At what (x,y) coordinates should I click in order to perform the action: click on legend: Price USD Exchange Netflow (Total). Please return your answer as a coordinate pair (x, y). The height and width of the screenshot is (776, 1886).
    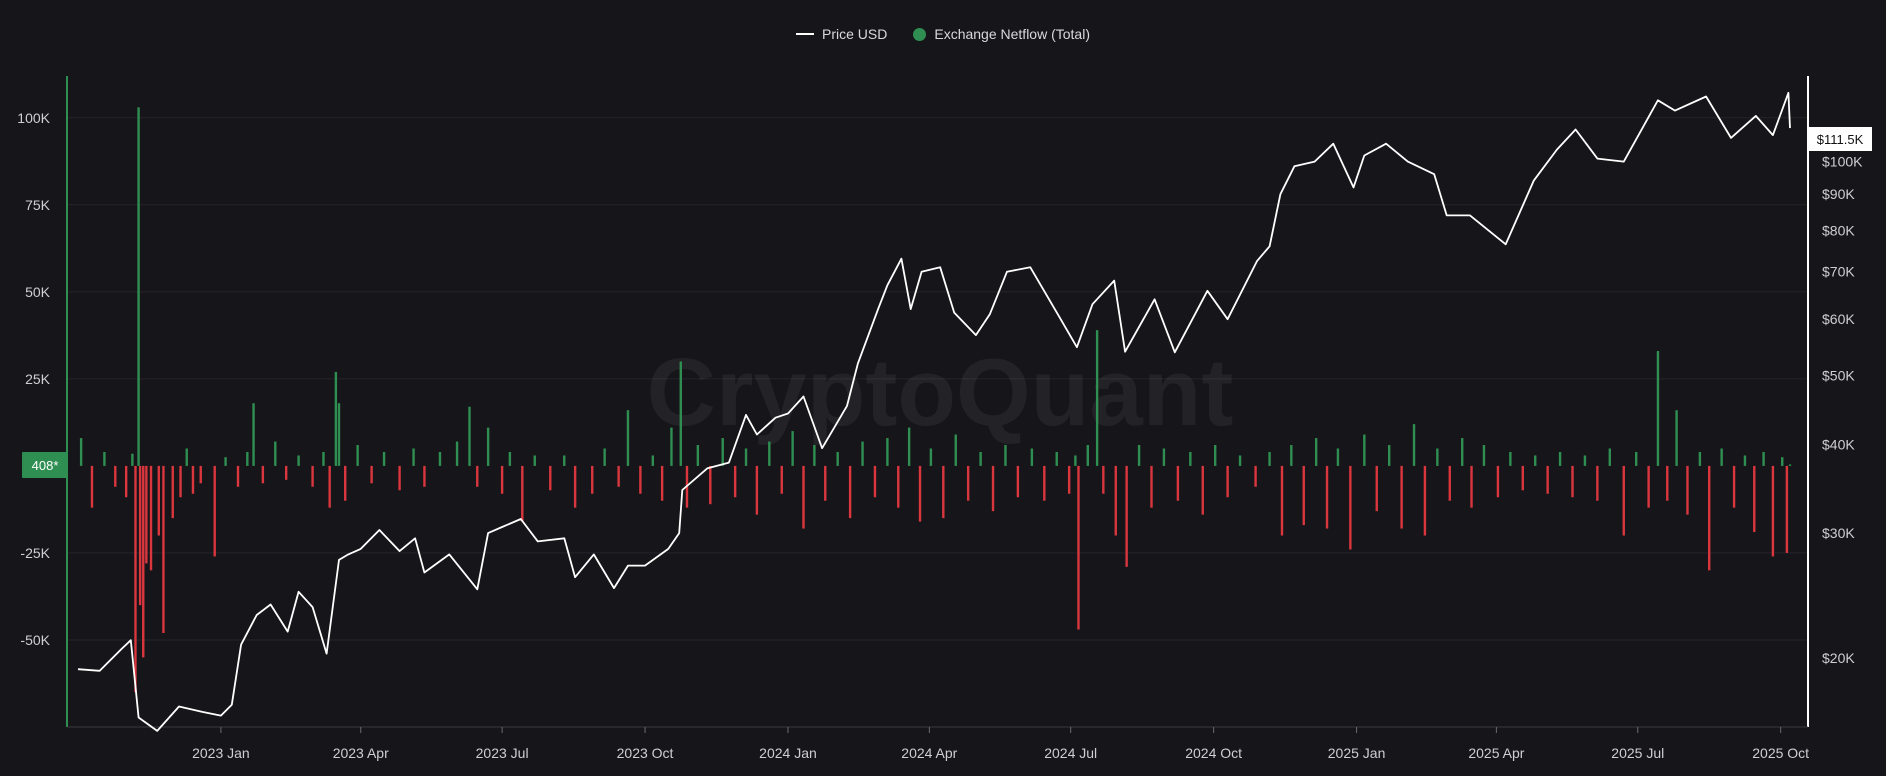
    Looking at the image, I should click on (943, 34).